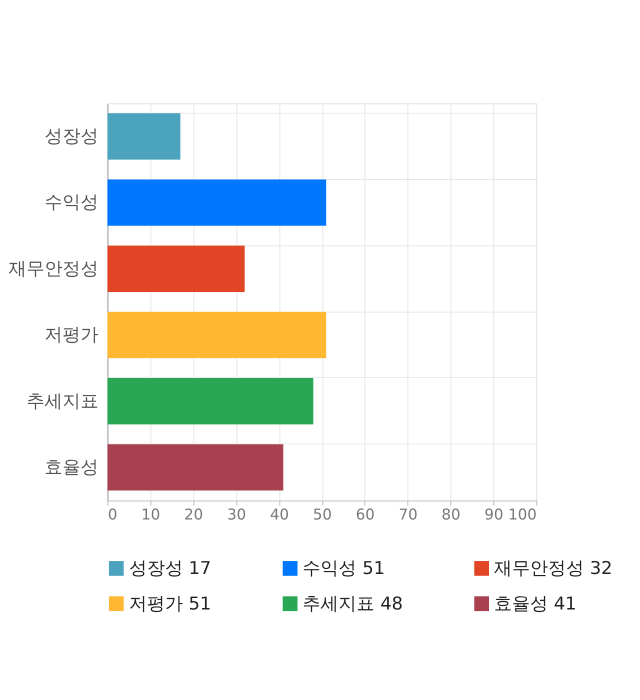 This screenshot has height=700, width=640. What do you see at coordinates (352, 604) in the screenshot?
I see `legend-label: 추세지표 48` at bounding box center [352, 604].